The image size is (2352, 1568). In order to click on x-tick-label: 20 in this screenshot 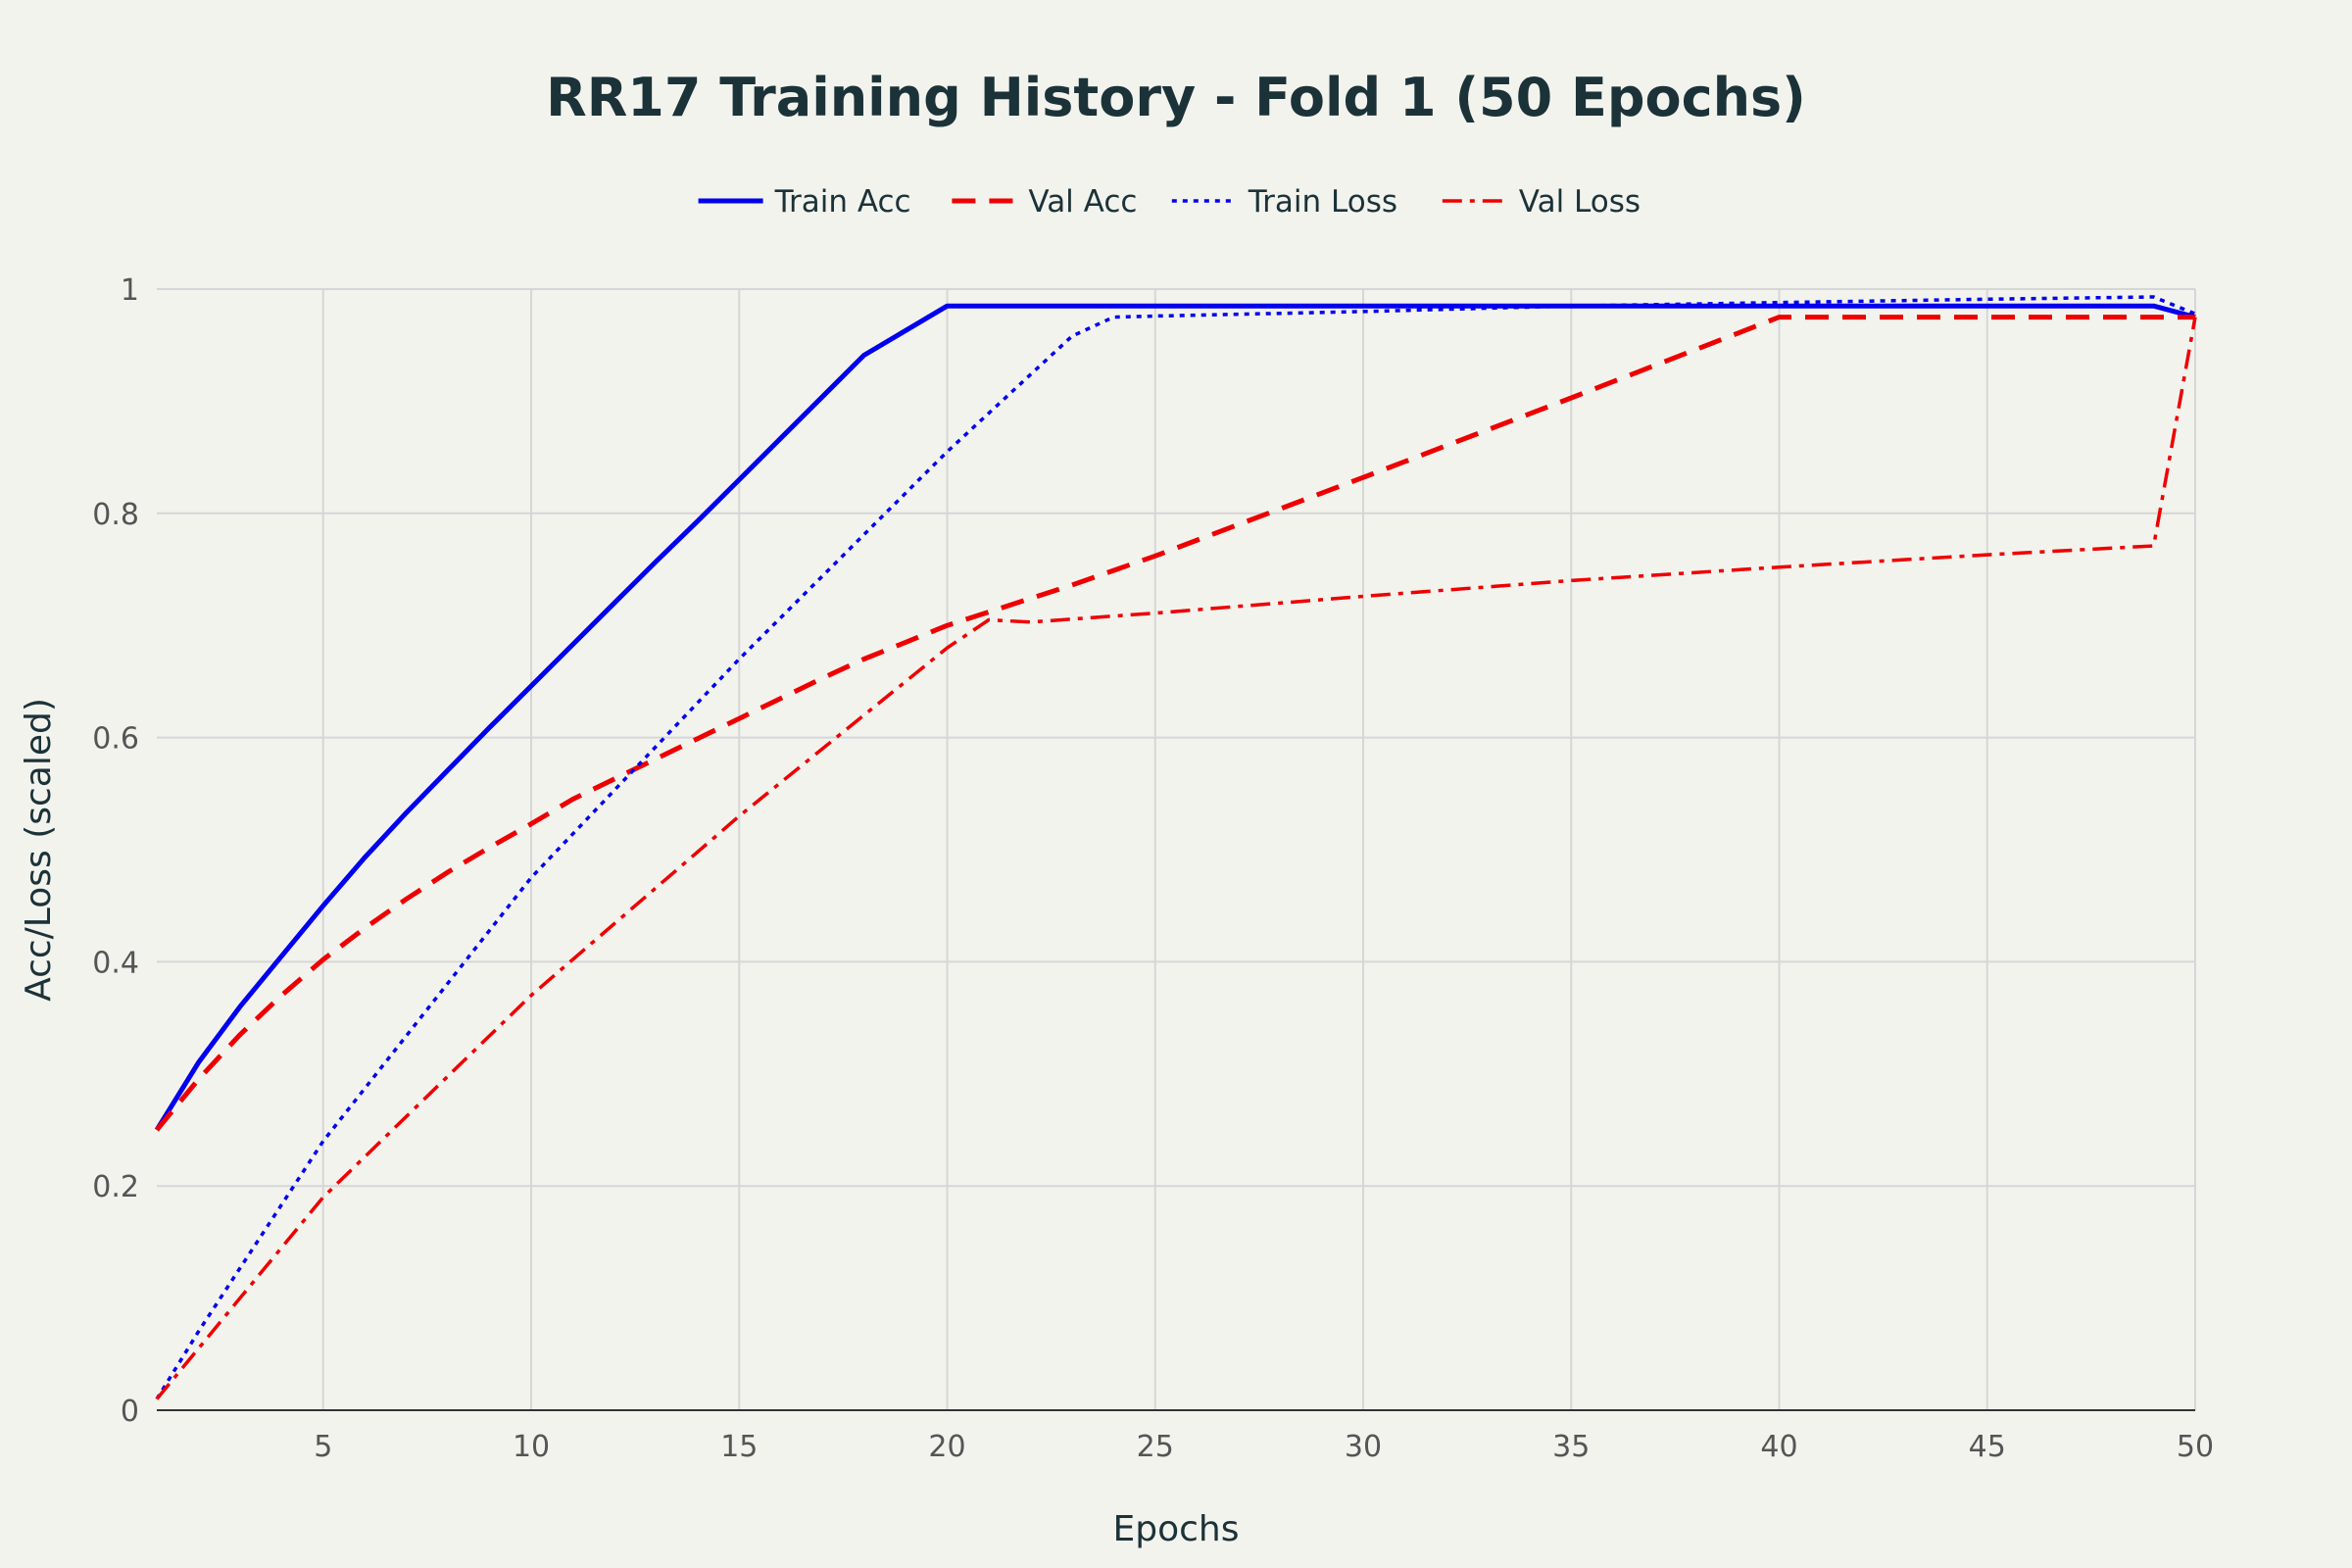, I will do `click(946, 1447)`.